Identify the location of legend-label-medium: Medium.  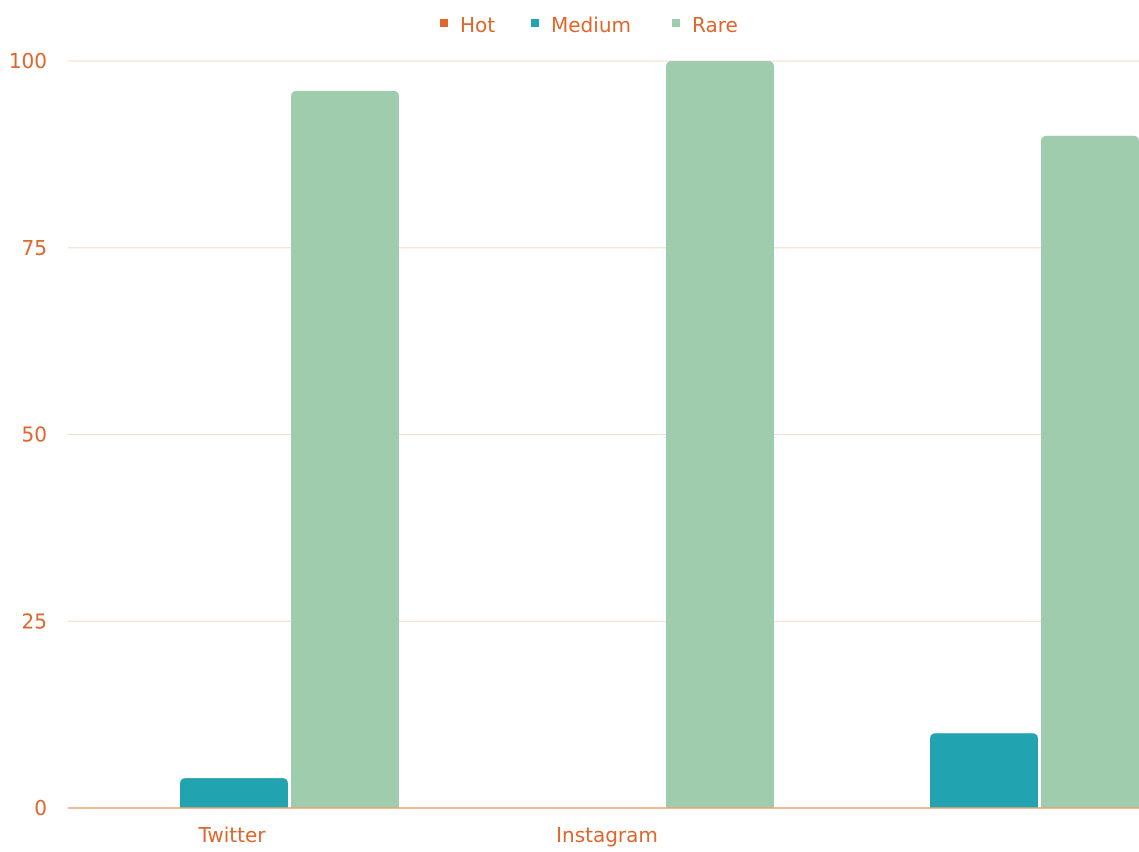
(591, 25).